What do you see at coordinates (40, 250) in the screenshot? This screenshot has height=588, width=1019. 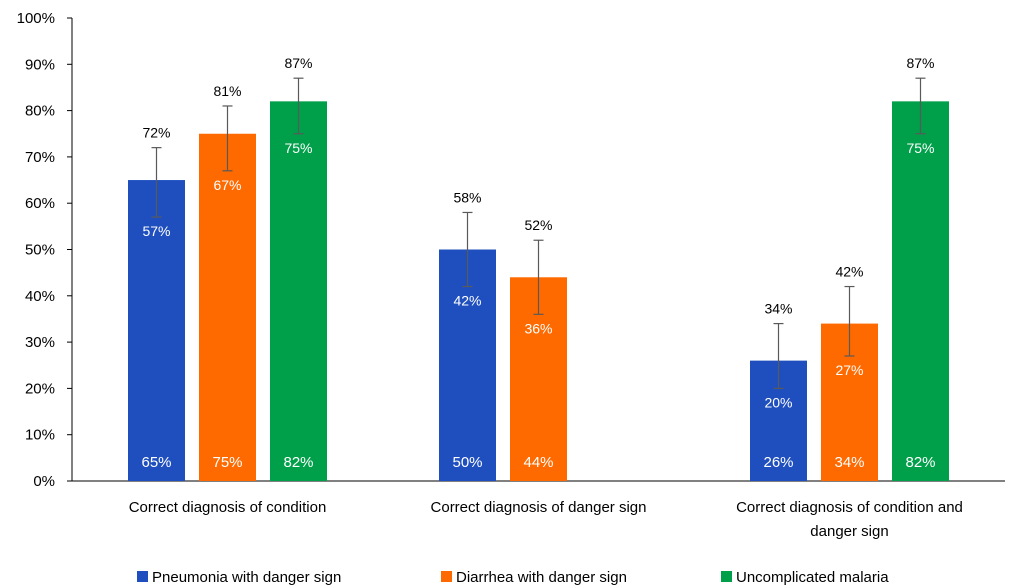 I see `y-tick-label: 50%` at bounding box center [40, 250].